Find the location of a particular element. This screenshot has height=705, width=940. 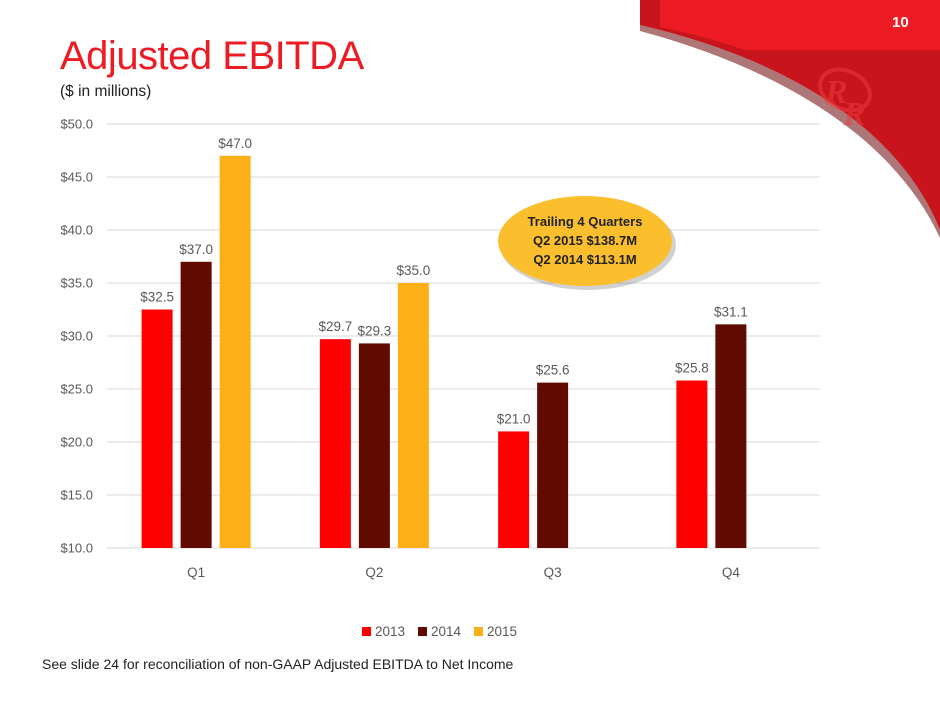

page-title: Adjusted EBITDA is located at coordinates (212, 56).